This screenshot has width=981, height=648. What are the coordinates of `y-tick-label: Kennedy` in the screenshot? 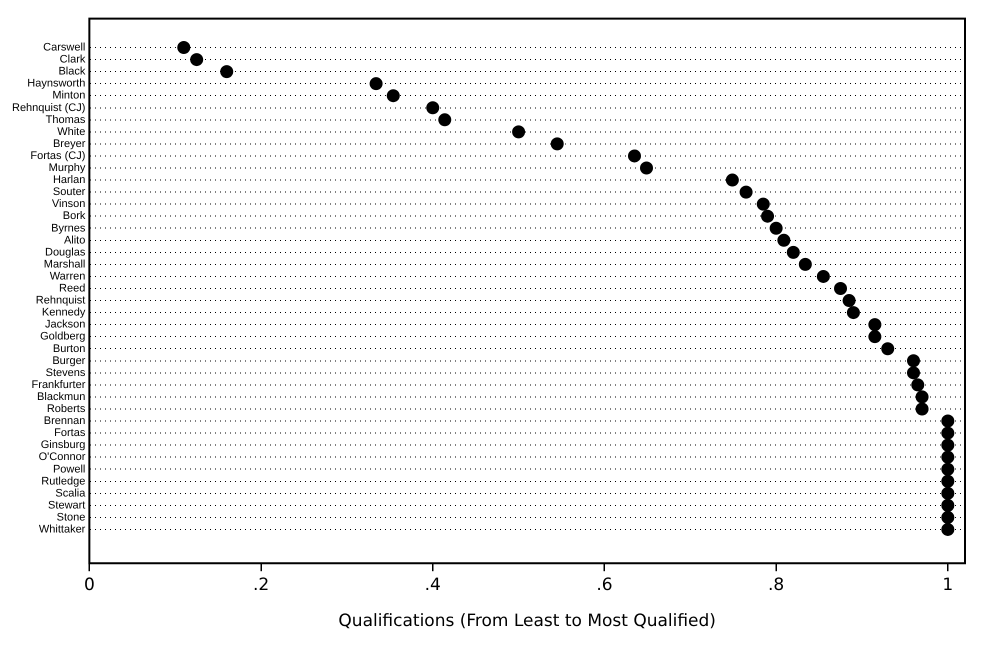 It's located at (64, 312).